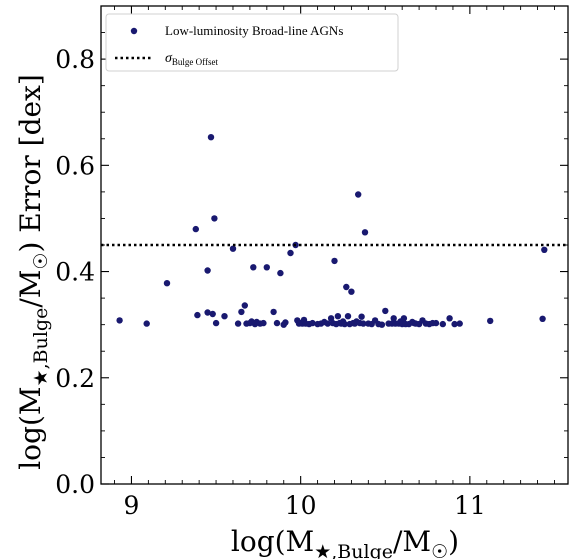 Image resolution: width=579 pixels, height=559 pixels. I want to click on y-tick-label: 0.4, so click(75, 272).